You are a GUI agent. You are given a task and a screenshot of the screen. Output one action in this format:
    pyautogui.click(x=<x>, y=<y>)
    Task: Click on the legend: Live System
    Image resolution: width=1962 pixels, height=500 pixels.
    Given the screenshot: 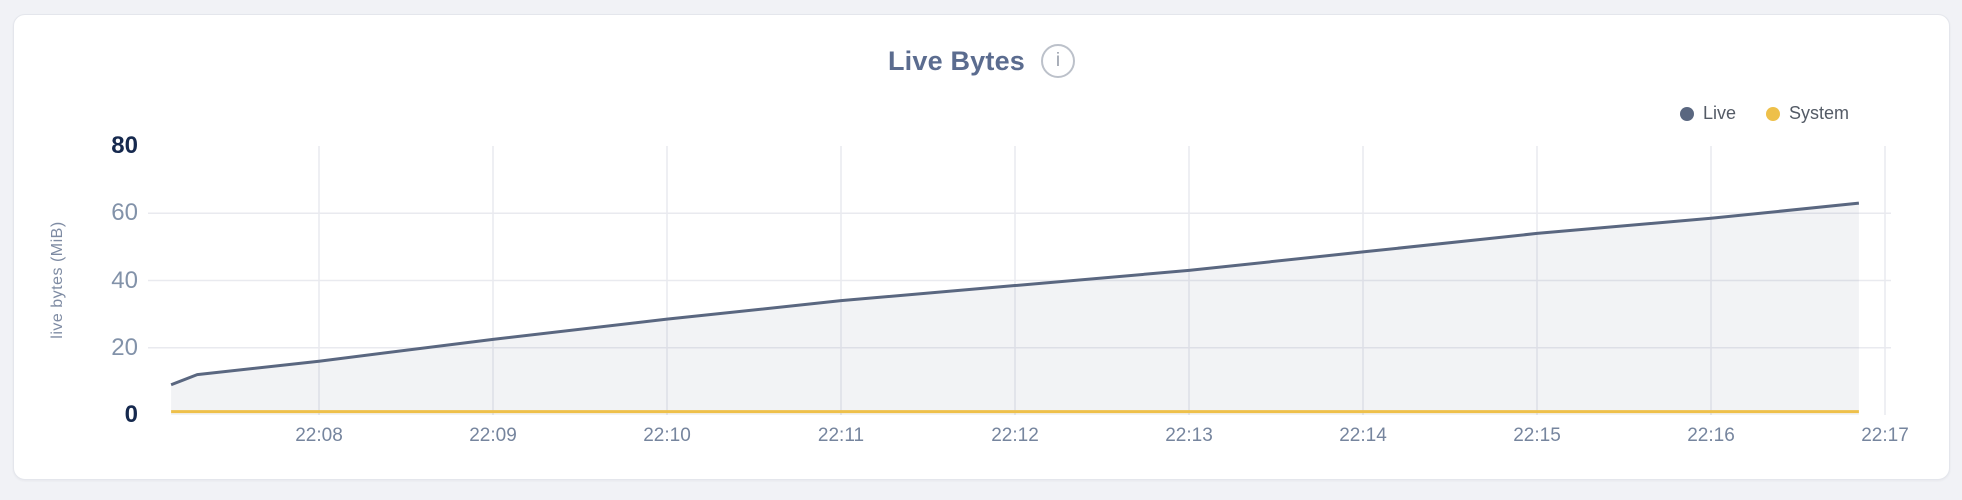 What is the action you would take?
    pyautogui.click(x=1764, y=113)
    